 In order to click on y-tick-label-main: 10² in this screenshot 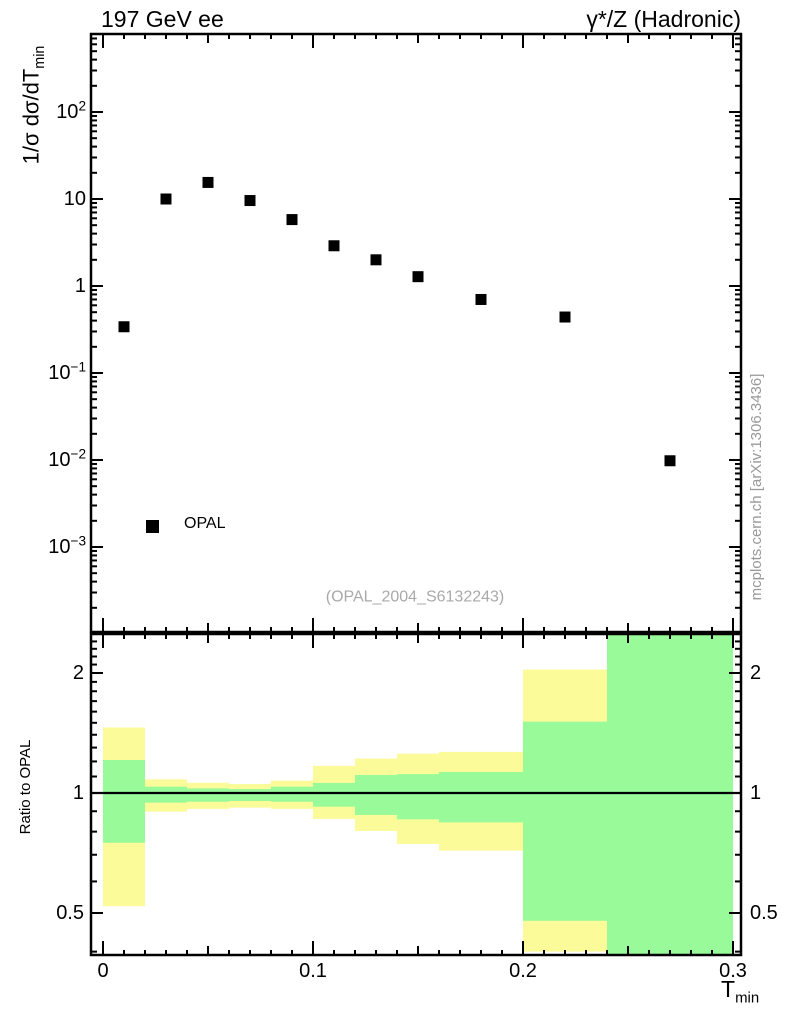, I will do `click(71, 110)`.